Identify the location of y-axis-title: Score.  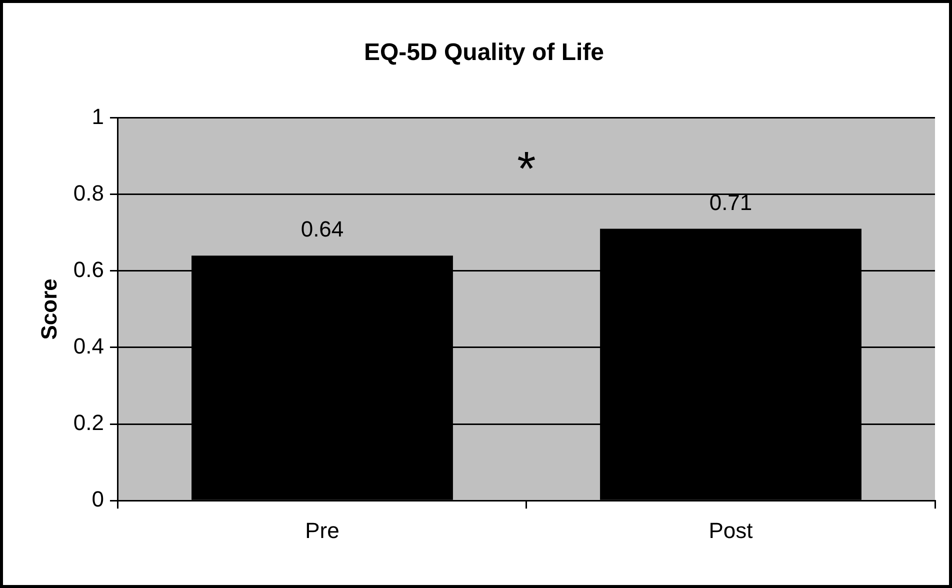
(49, 309).